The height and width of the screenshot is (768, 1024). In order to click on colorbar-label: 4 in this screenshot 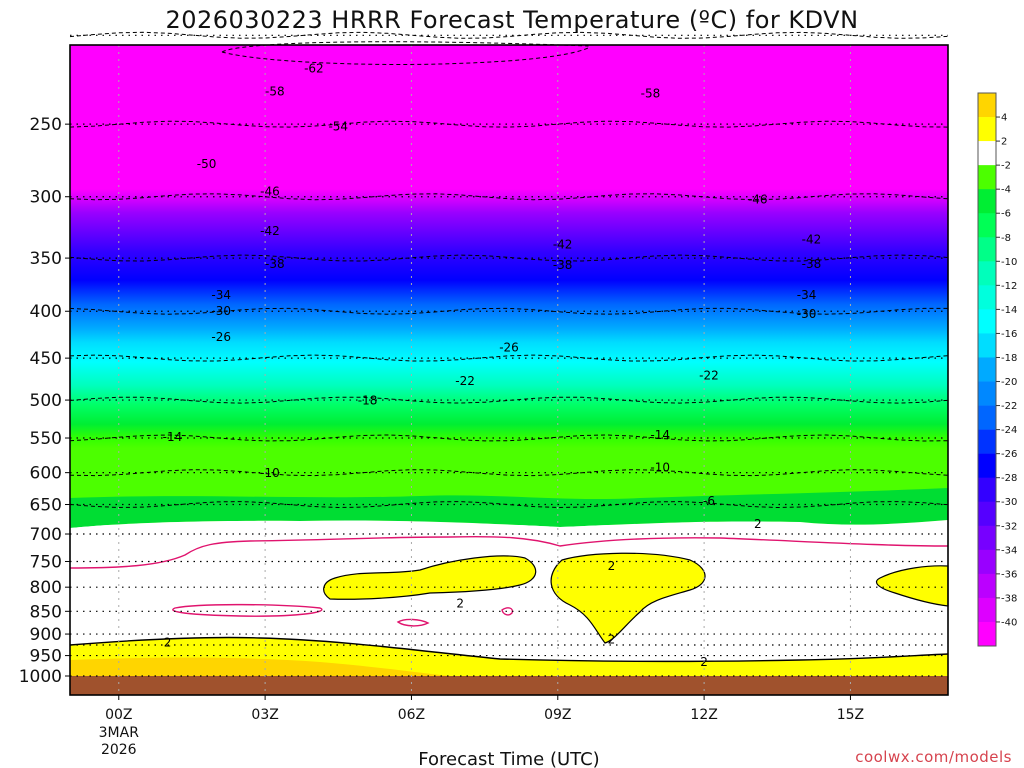, I will do `click(1004, 118)`.